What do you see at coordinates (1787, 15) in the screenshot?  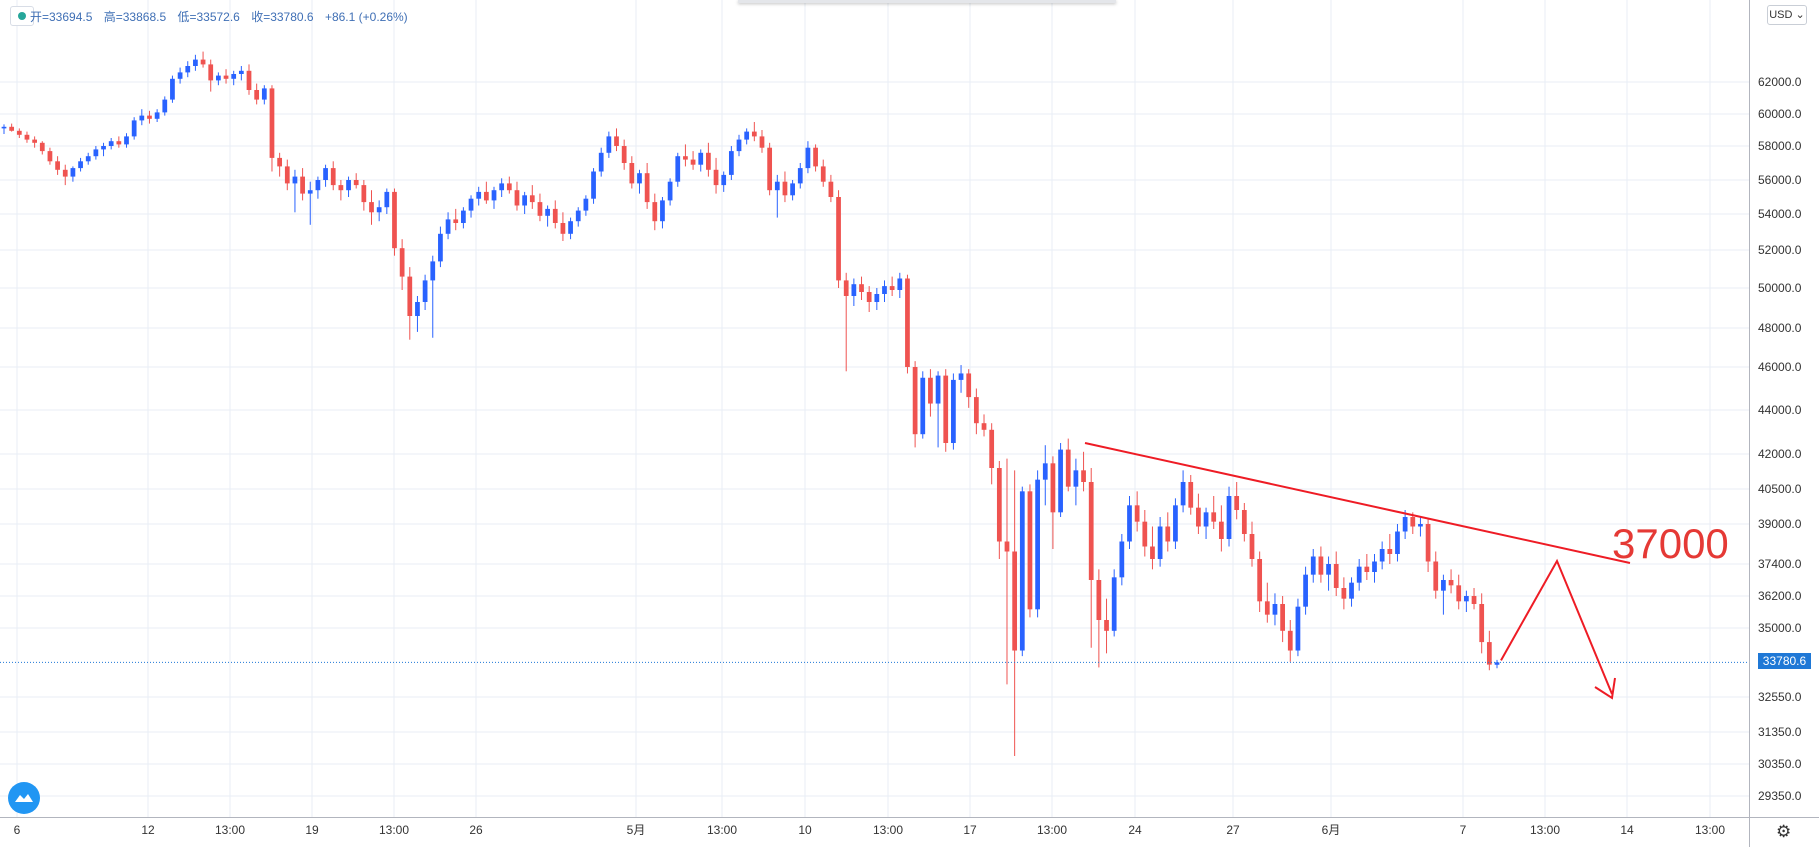 I see `currency-select: USD ⌄` at bounding box center [1787, 15].